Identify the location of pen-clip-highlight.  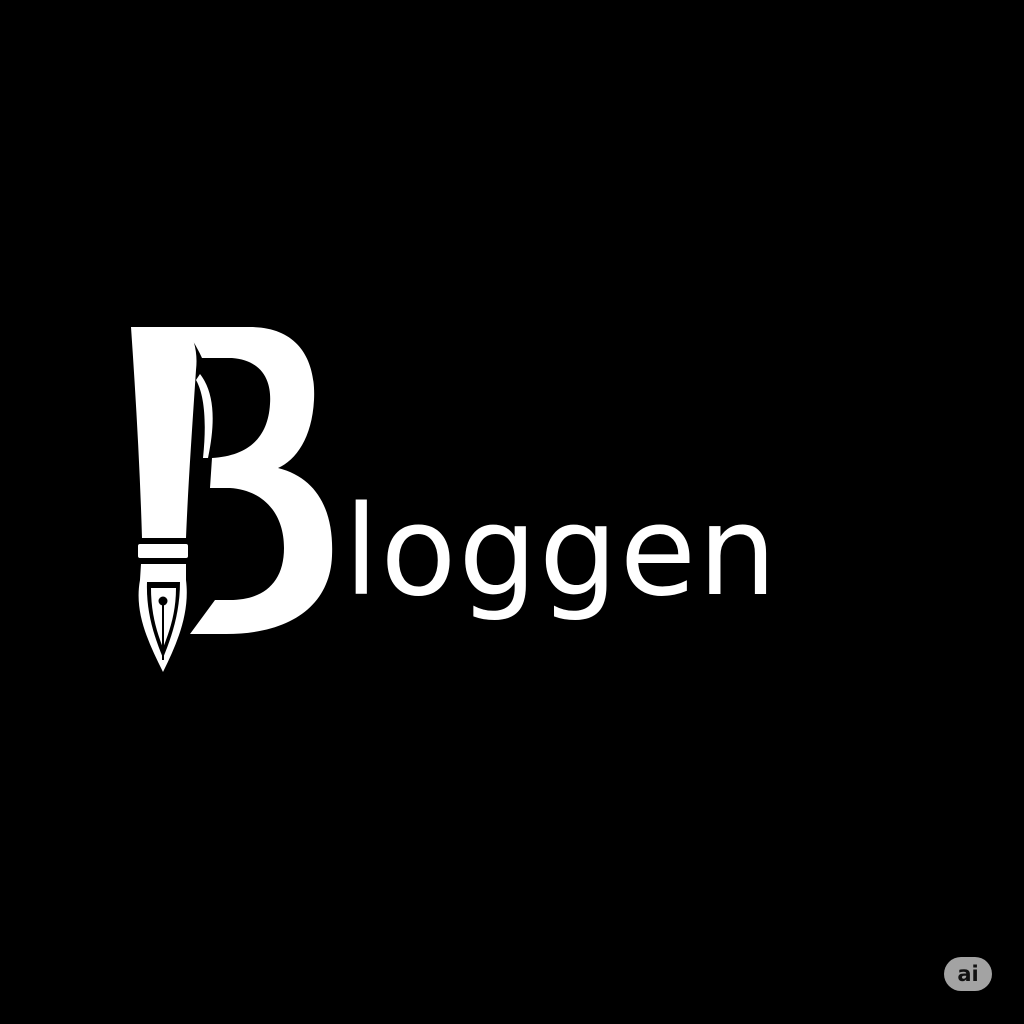
(204, 416).